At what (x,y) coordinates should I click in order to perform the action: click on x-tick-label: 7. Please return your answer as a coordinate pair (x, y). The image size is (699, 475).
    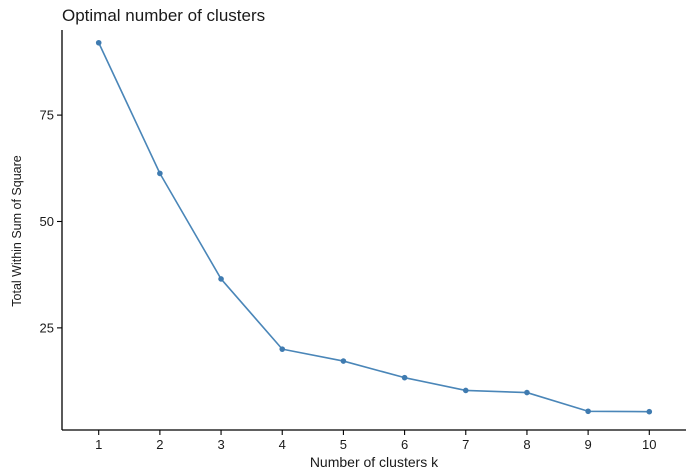
    Looking at the image, I should click on (465, 444).